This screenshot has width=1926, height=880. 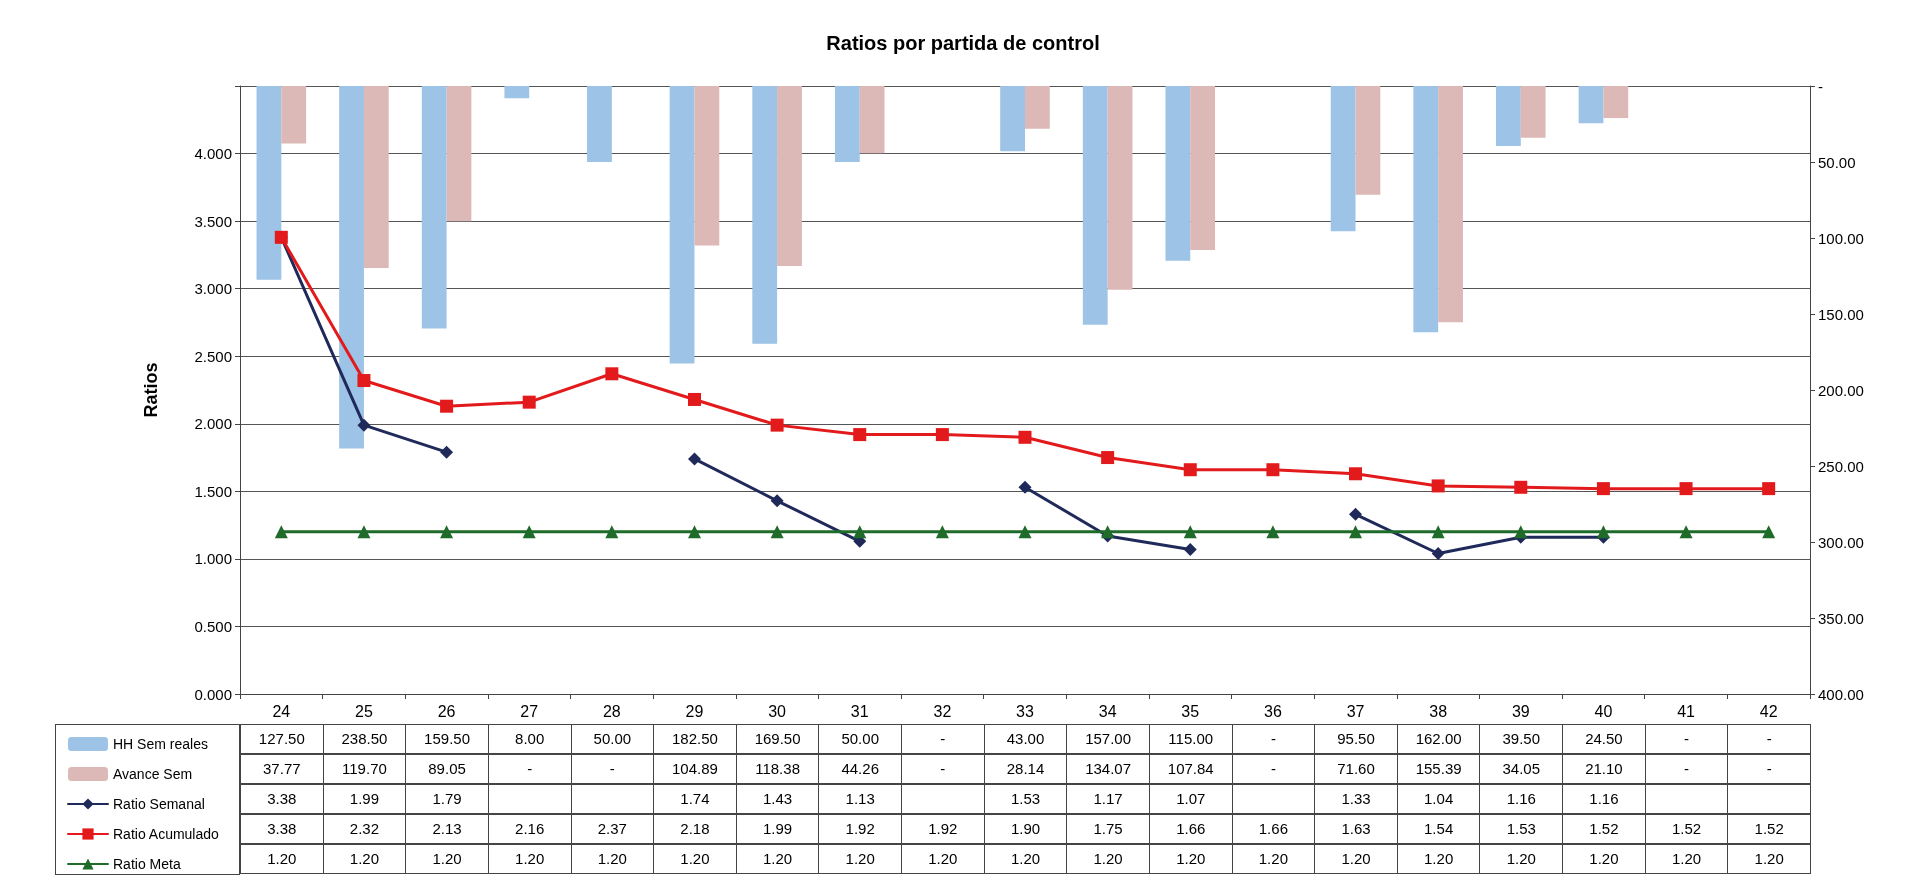 What do you see at coordinates (213, 154) in the screenshot?
I see `y-tick-label: 4.000` at bounding box center [213, 154].